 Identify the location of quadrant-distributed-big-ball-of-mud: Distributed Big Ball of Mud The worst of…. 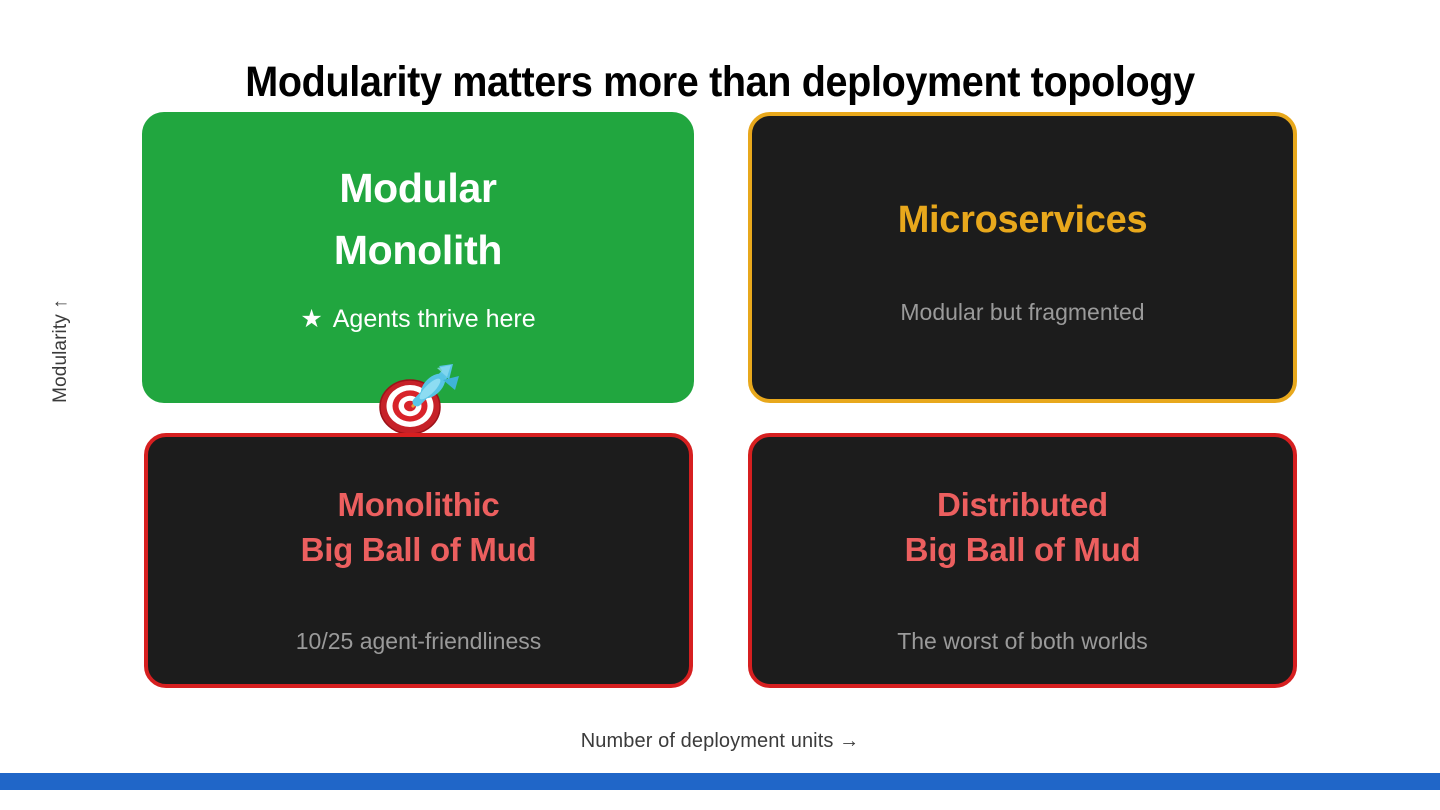
(1022, 560).